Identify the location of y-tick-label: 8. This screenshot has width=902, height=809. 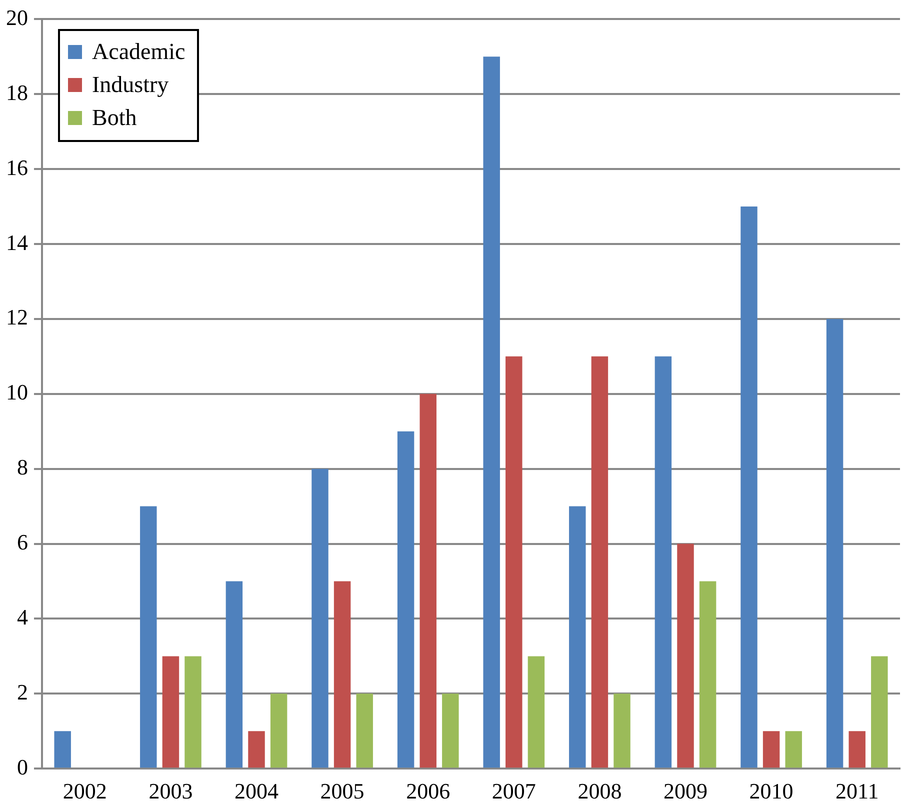
(22, 467).